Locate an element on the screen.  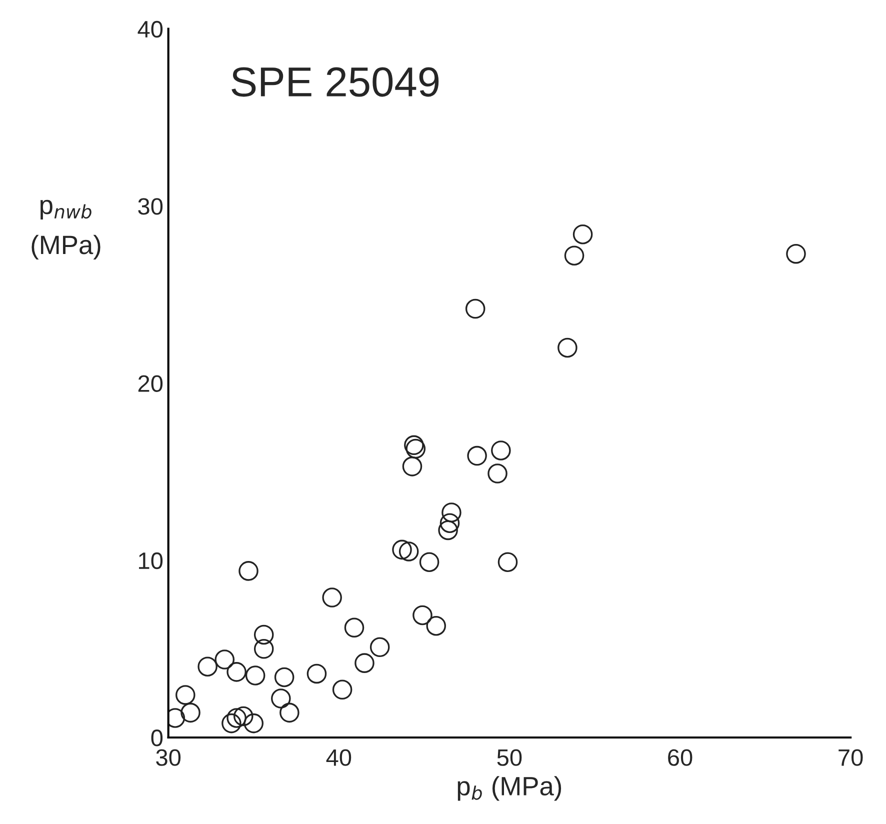
y-axis-title: p$_{nwb}$ (MPa) is located at coordinates (66, 230).